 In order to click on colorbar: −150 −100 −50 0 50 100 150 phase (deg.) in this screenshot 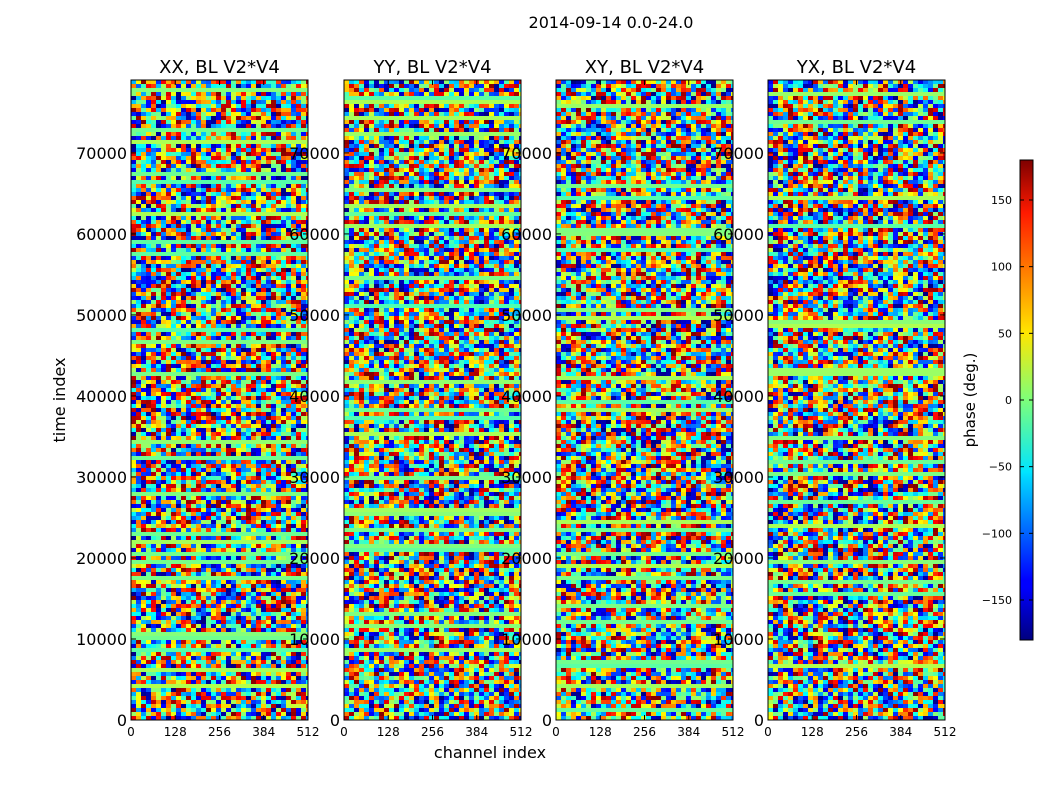, I will do `click(997, 400)`.